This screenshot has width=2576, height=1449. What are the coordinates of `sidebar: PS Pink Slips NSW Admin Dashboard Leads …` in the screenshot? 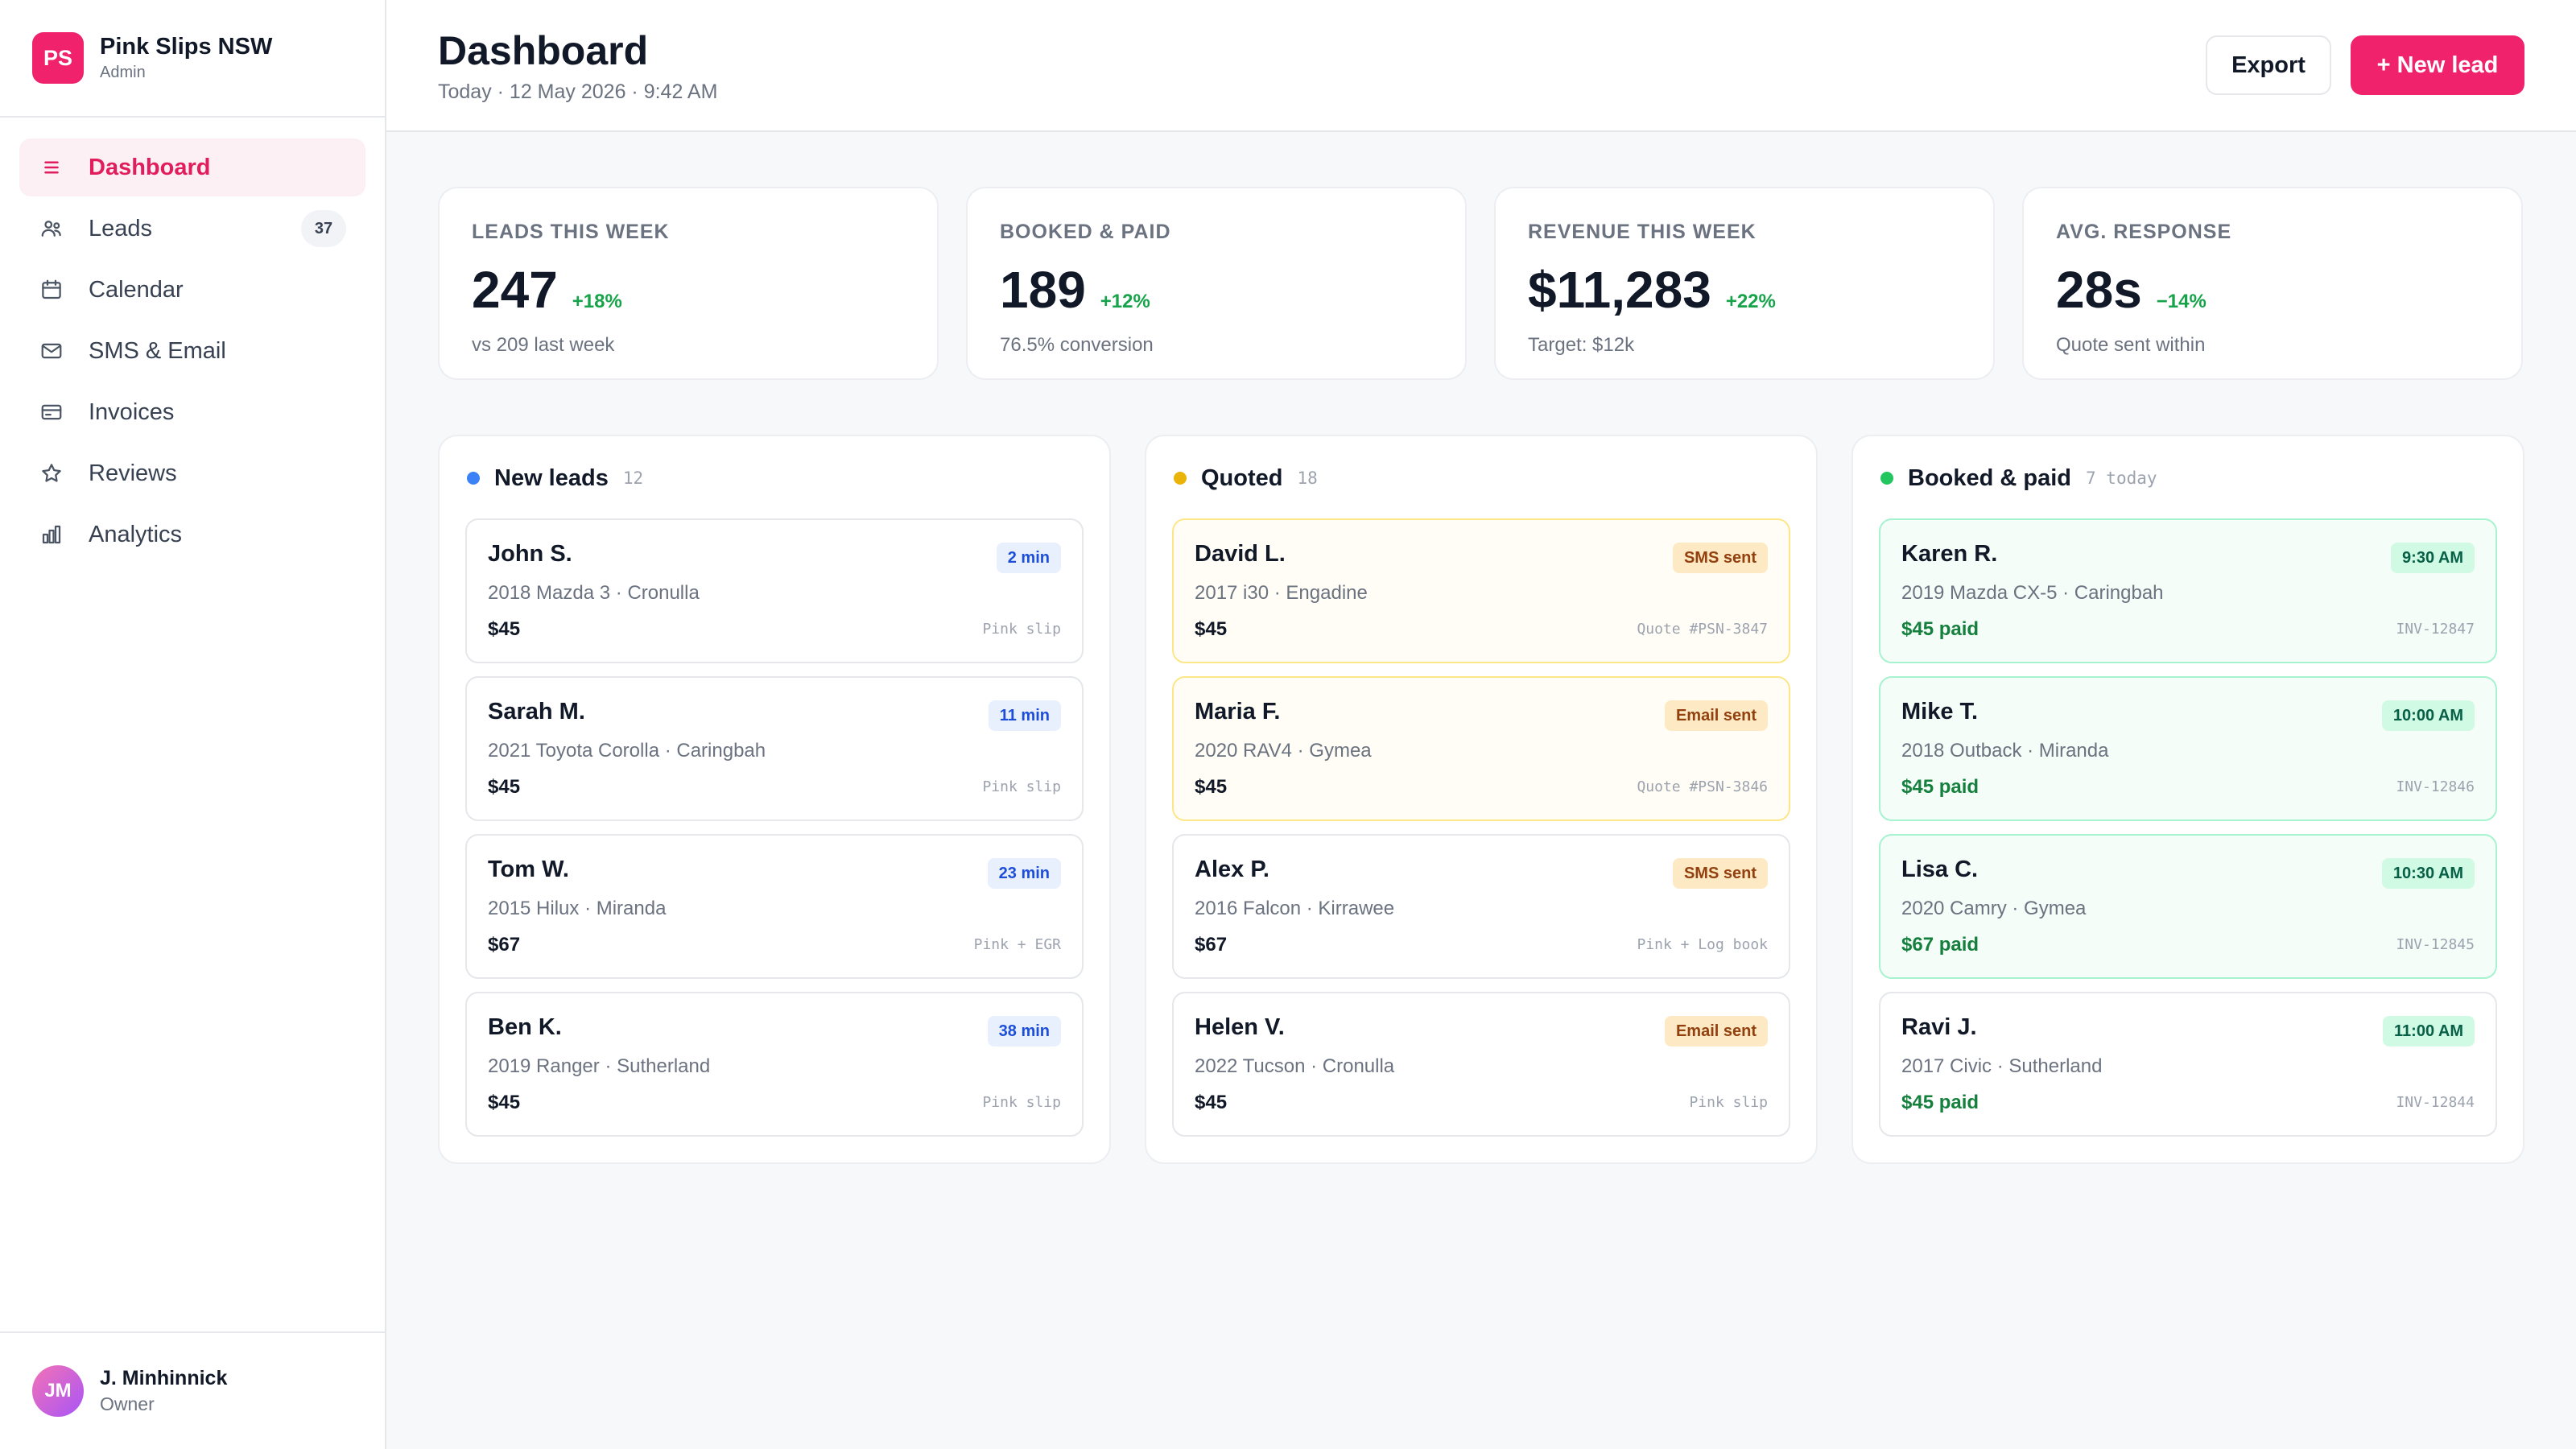 It's located at (193, 724).